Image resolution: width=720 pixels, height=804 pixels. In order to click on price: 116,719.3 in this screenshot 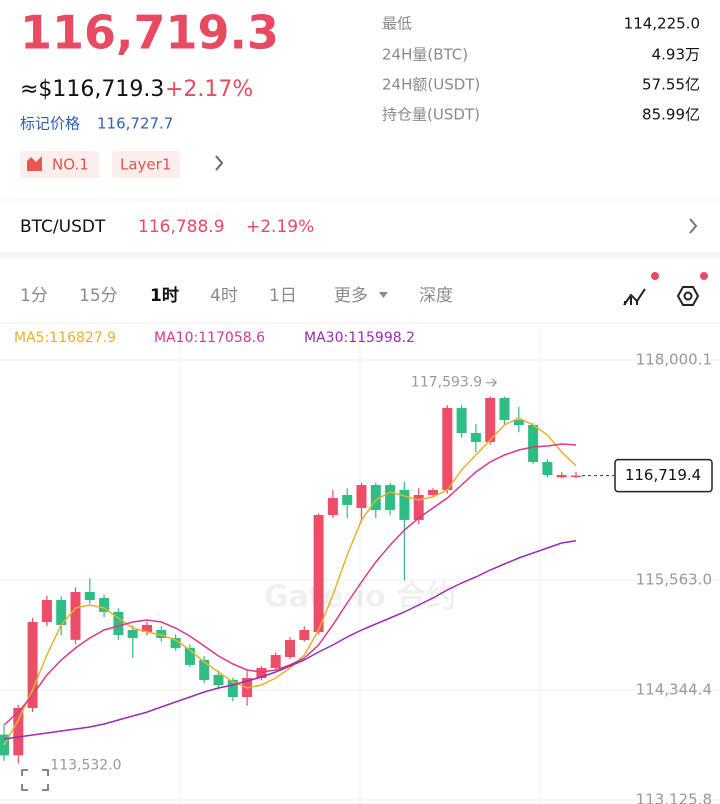, I will do `click(149, 33)`.